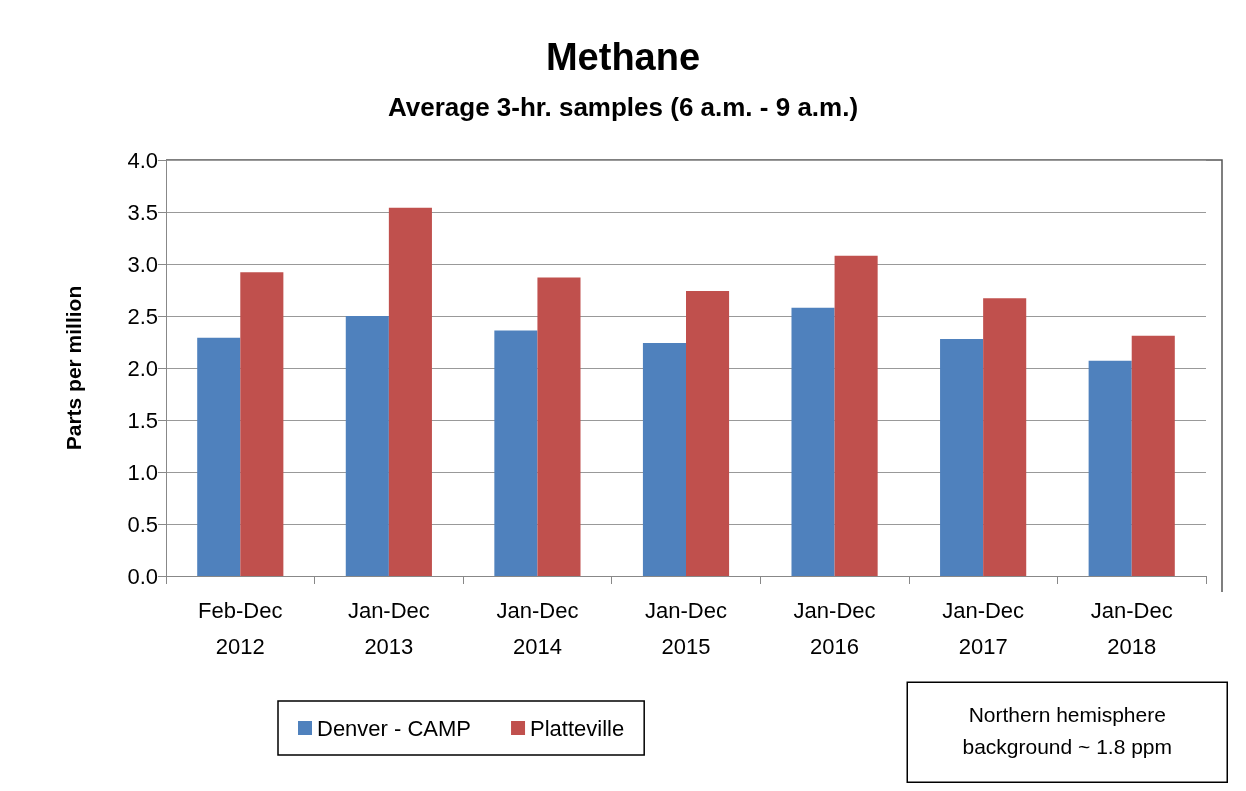 This screenshot has width=1246, height=791. What do you see at coordinates (142, 576) in the screenshot?
I see `y-tick-label: 0.0` at bounding box center [142, 576].